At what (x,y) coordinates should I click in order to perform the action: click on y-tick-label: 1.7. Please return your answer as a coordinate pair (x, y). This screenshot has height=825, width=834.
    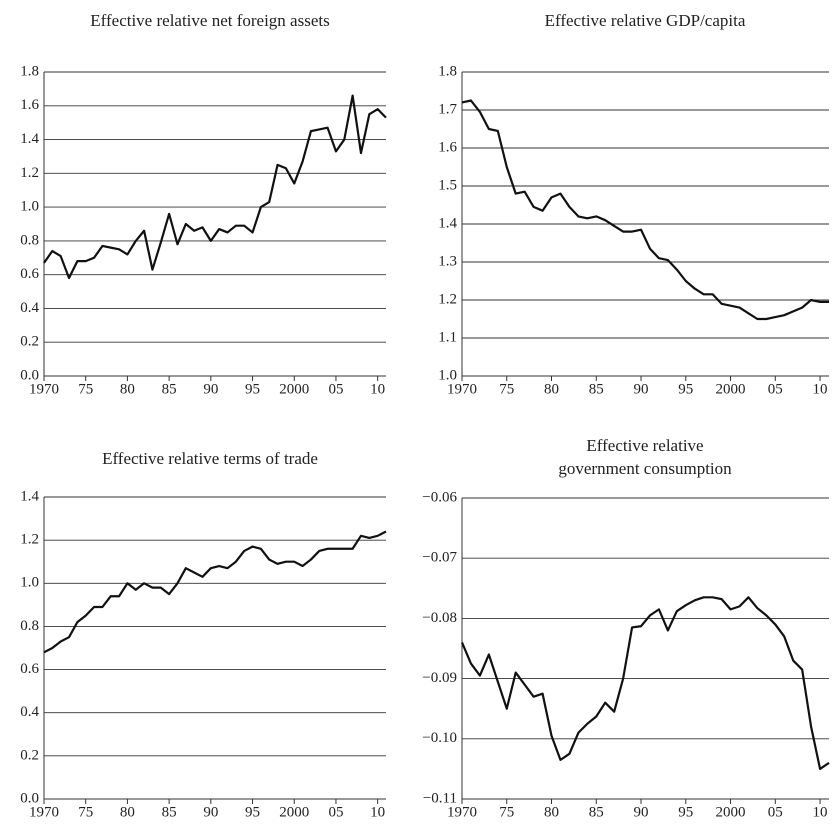
    Looking at the image, I should click on (447, 109).